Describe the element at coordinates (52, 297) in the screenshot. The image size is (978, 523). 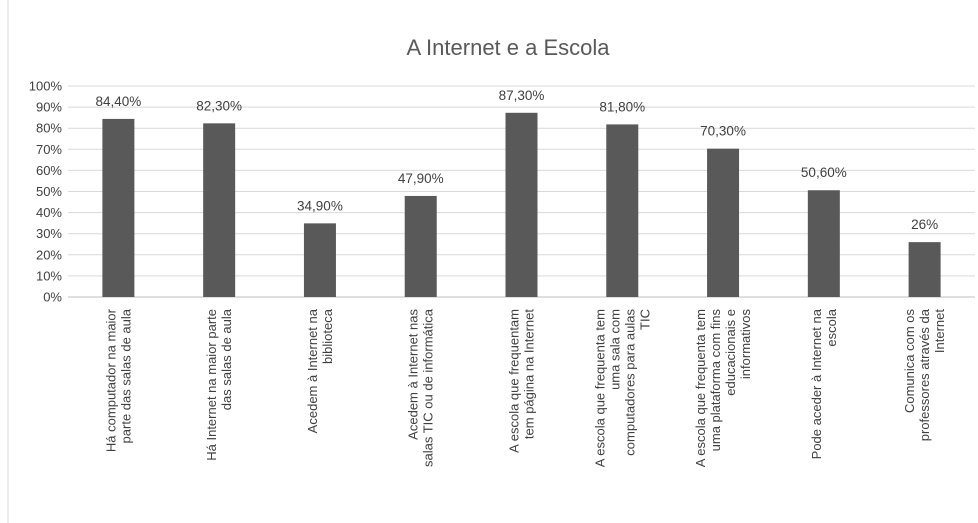
I see `y-tick-label: 0%` at that location.